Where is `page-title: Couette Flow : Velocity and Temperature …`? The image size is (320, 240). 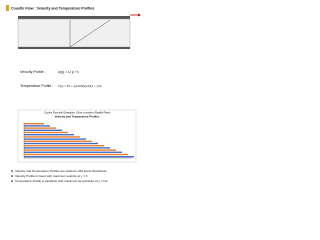
page-title: Couette Flow : Velocity and Temperature … is located at coordinates (52, 8).